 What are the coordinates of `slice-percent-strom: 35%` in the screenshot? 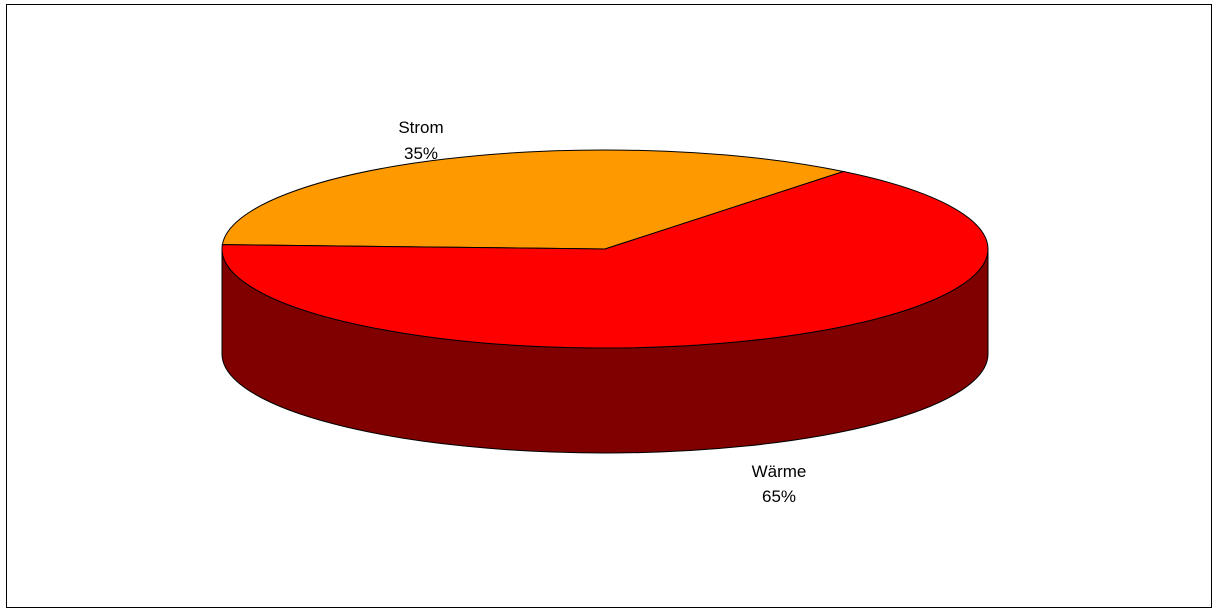 It's located at (421, 153).